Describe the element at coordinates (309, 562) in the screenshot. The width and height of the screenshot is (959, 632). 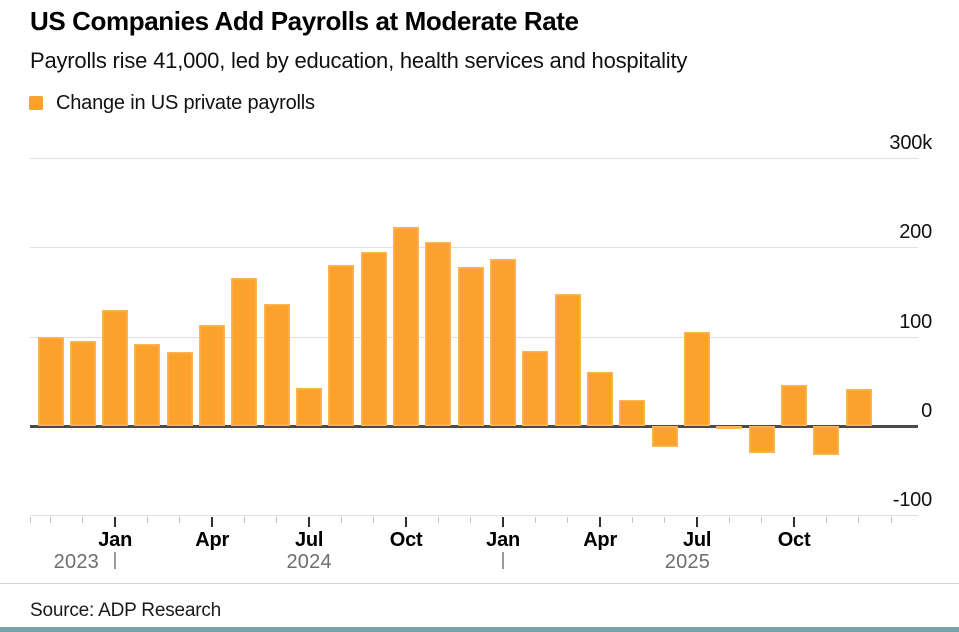
I see `year-label: 2024` at that location.